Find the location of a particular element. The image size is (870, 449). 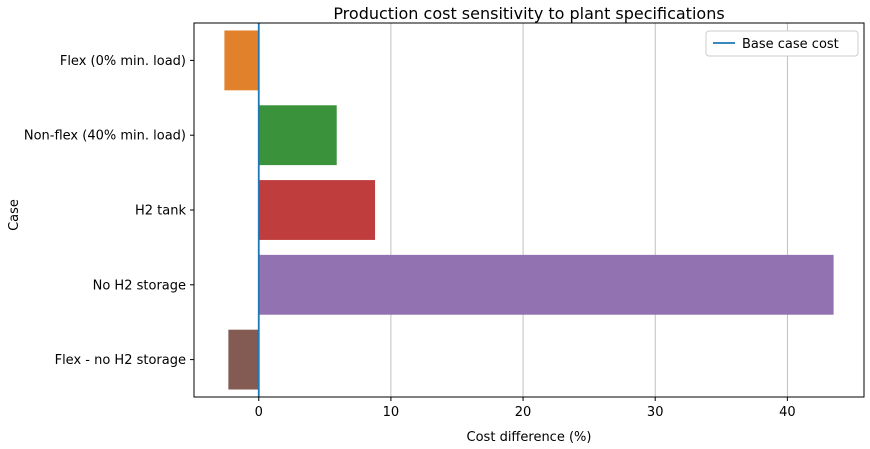

x-axis: 0 10 20 30 40 is located at coordinates (525, 408).